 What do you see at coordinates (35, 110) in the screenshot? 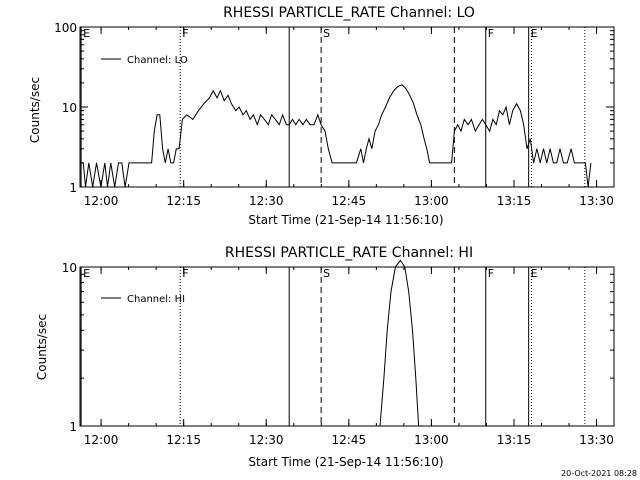
I see `panel-lo-ylabel: Counts/sec` at bounding box center [35, 110].